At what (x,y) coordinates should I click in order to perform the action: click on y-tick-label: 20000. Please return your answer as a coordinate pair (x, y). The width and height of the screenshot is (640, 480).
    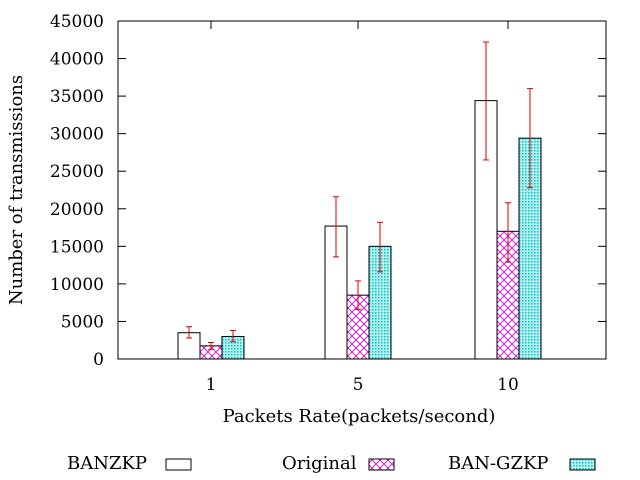
    Looking at the image, I should click on (77, 210).